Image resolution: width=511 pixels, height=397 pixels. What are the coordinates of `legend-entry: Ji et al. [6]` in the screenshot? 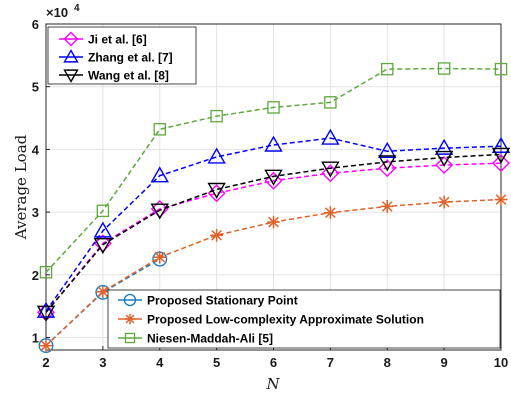 It's located at (103, 39).